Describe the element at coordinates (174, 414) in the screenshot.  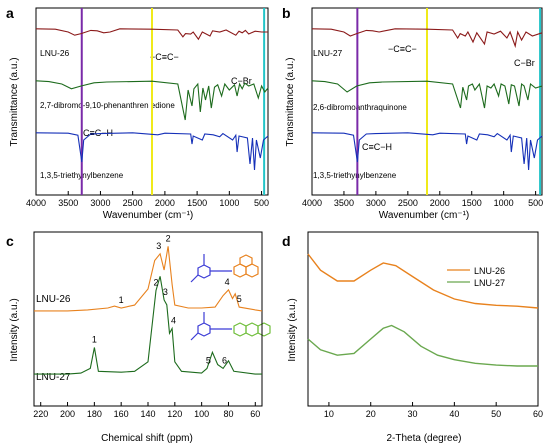
I see `panel-c-xtick-label: 120` at that location.